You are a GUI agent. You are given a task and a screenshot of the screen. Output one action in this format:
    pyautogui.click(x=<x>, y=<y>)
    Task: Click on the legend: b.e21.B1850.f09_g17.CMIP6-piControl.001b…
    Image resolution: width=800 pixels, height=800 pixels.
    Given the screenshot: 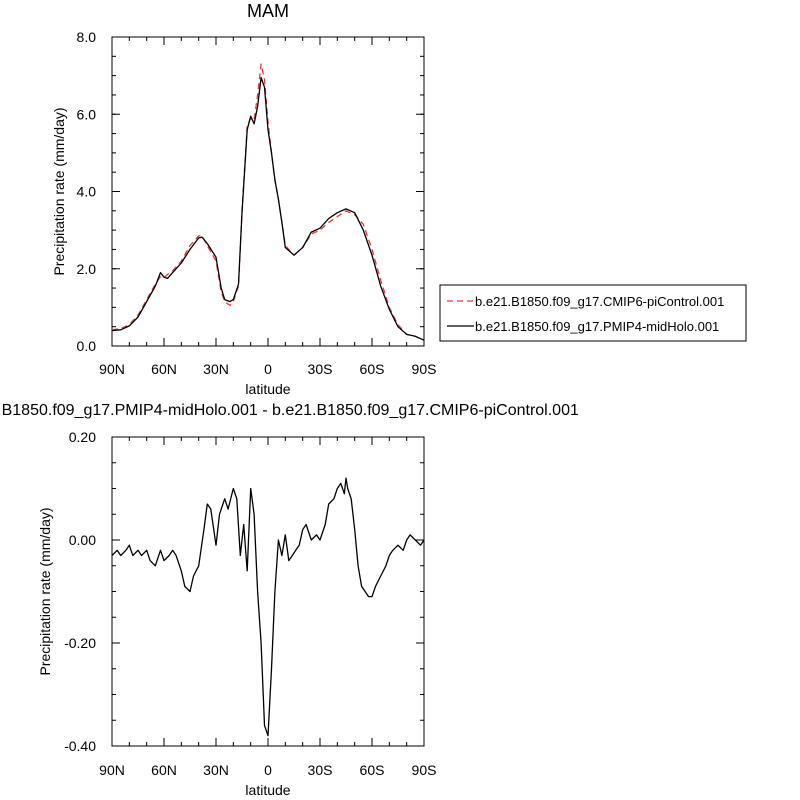 What is the action you would take?
    pyautogui.click(x=593, y=313)
    